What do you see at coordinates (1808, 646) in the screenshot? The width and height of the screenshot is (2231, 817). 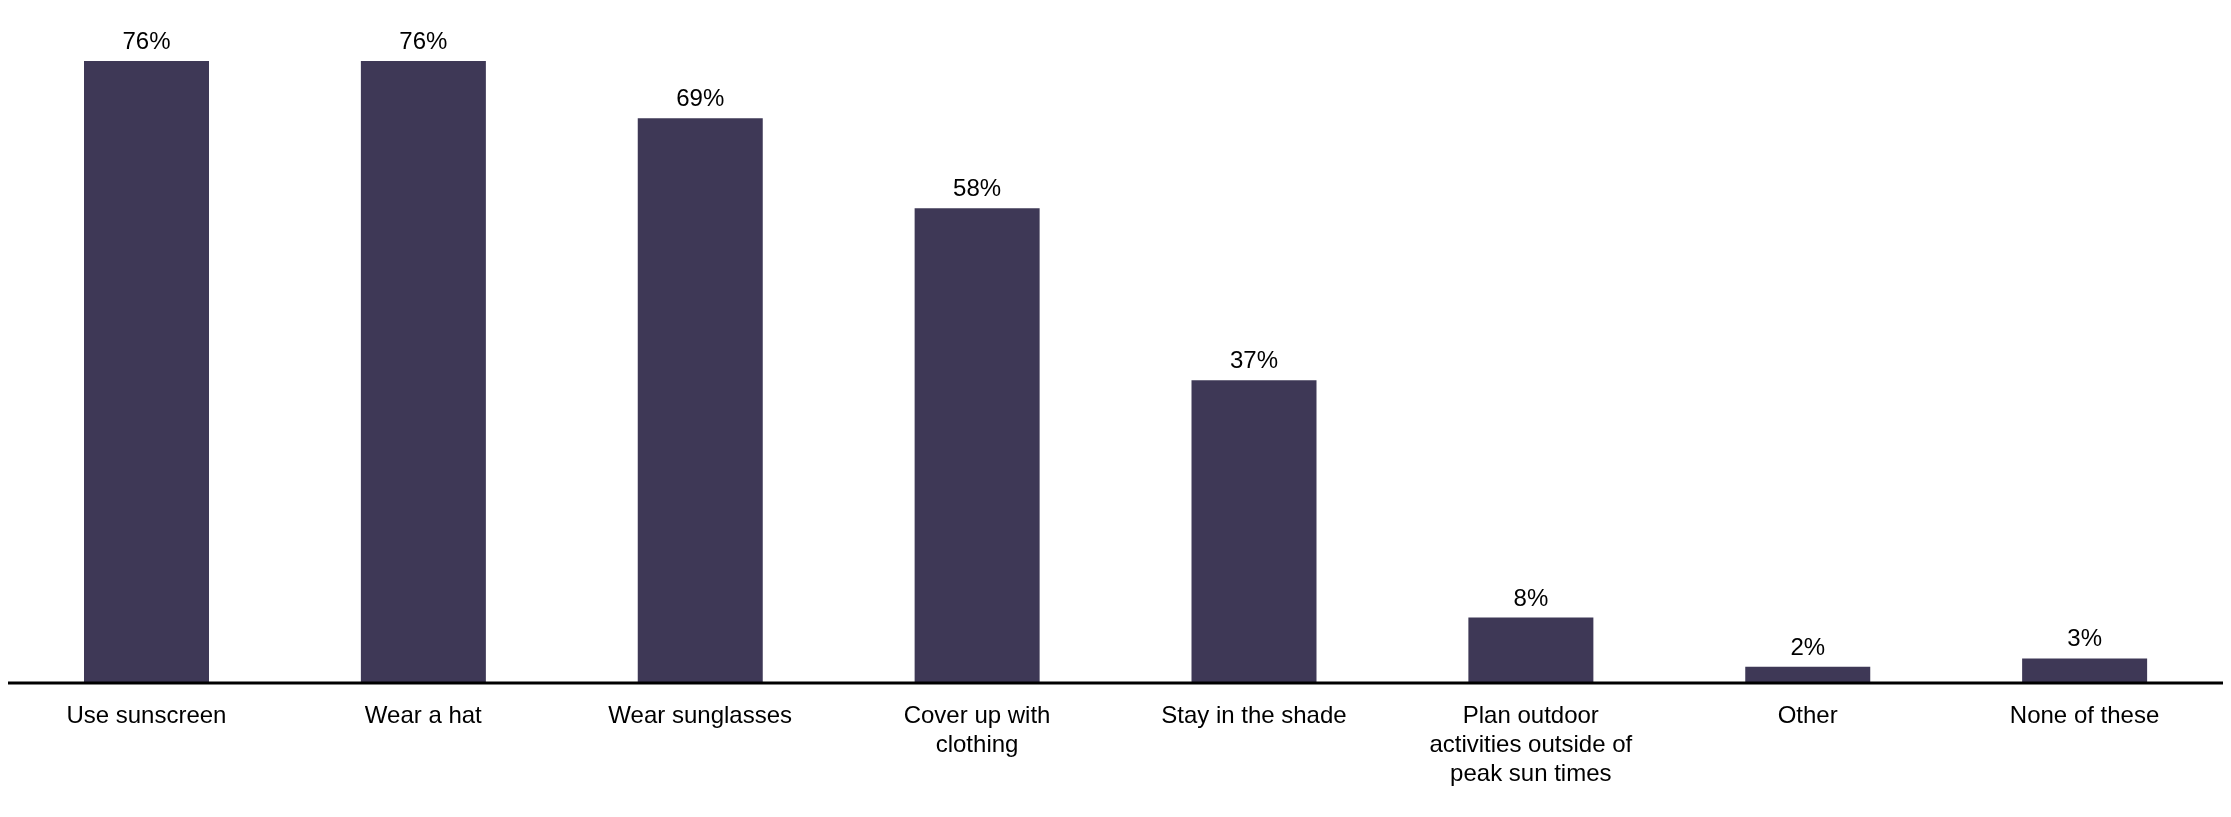 I see `data-label: 2%` at bounding box center [1808, 646].